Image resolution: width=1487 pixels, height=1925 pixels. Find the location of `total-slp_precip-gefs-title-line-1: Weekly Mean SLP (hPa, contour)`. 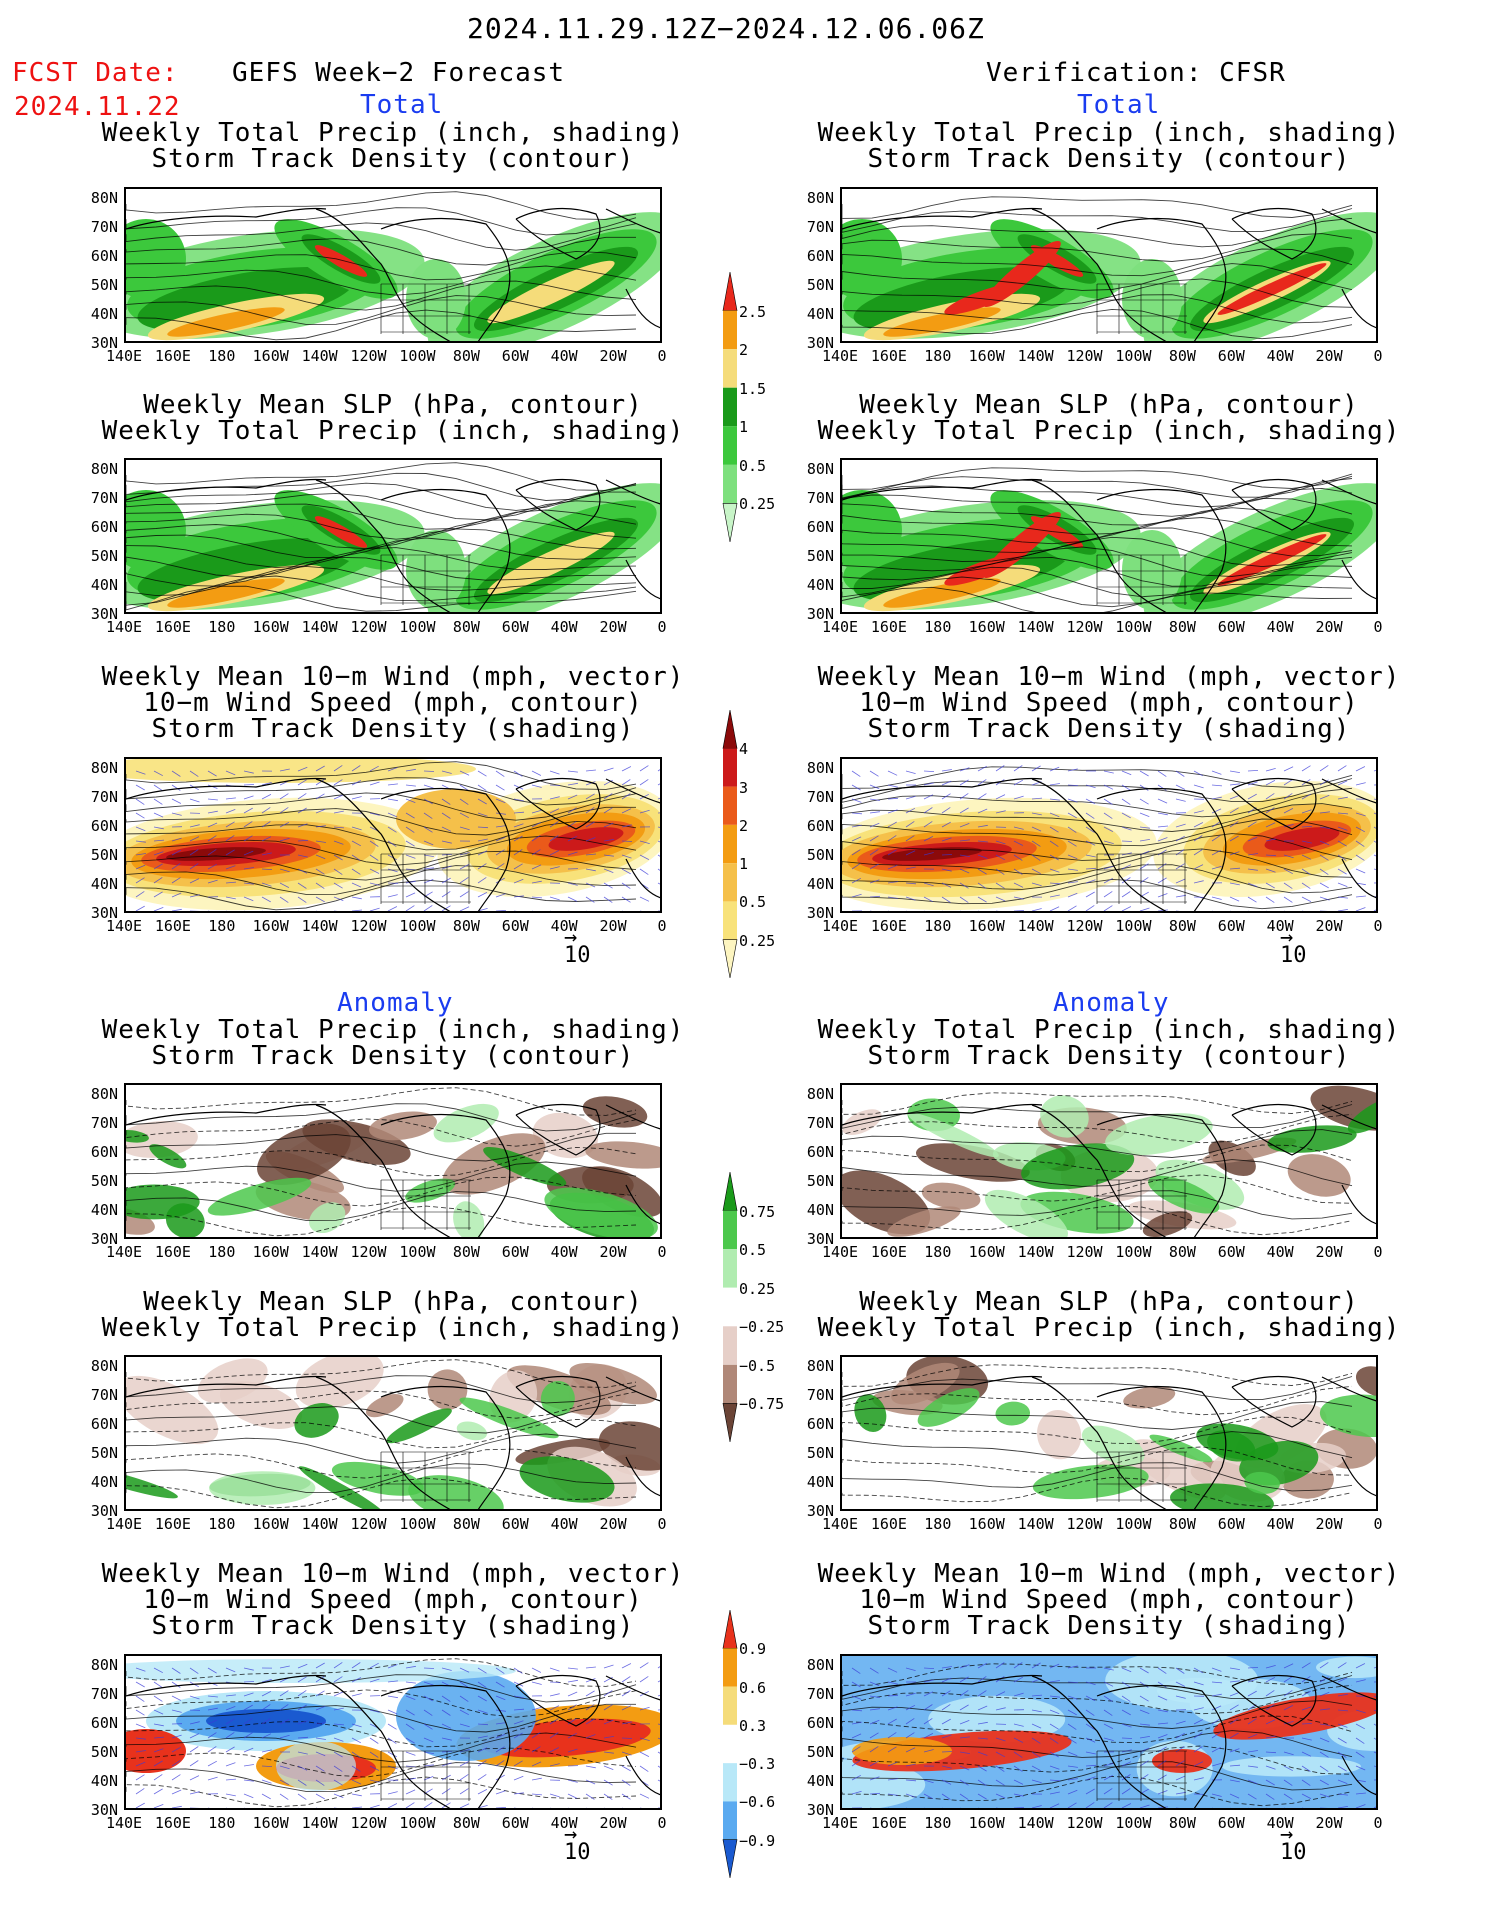

total-slp_precip-gefs-title-line-1: Weekly Mean SLP (hPa, contour) is located at coordinates (393, 405).